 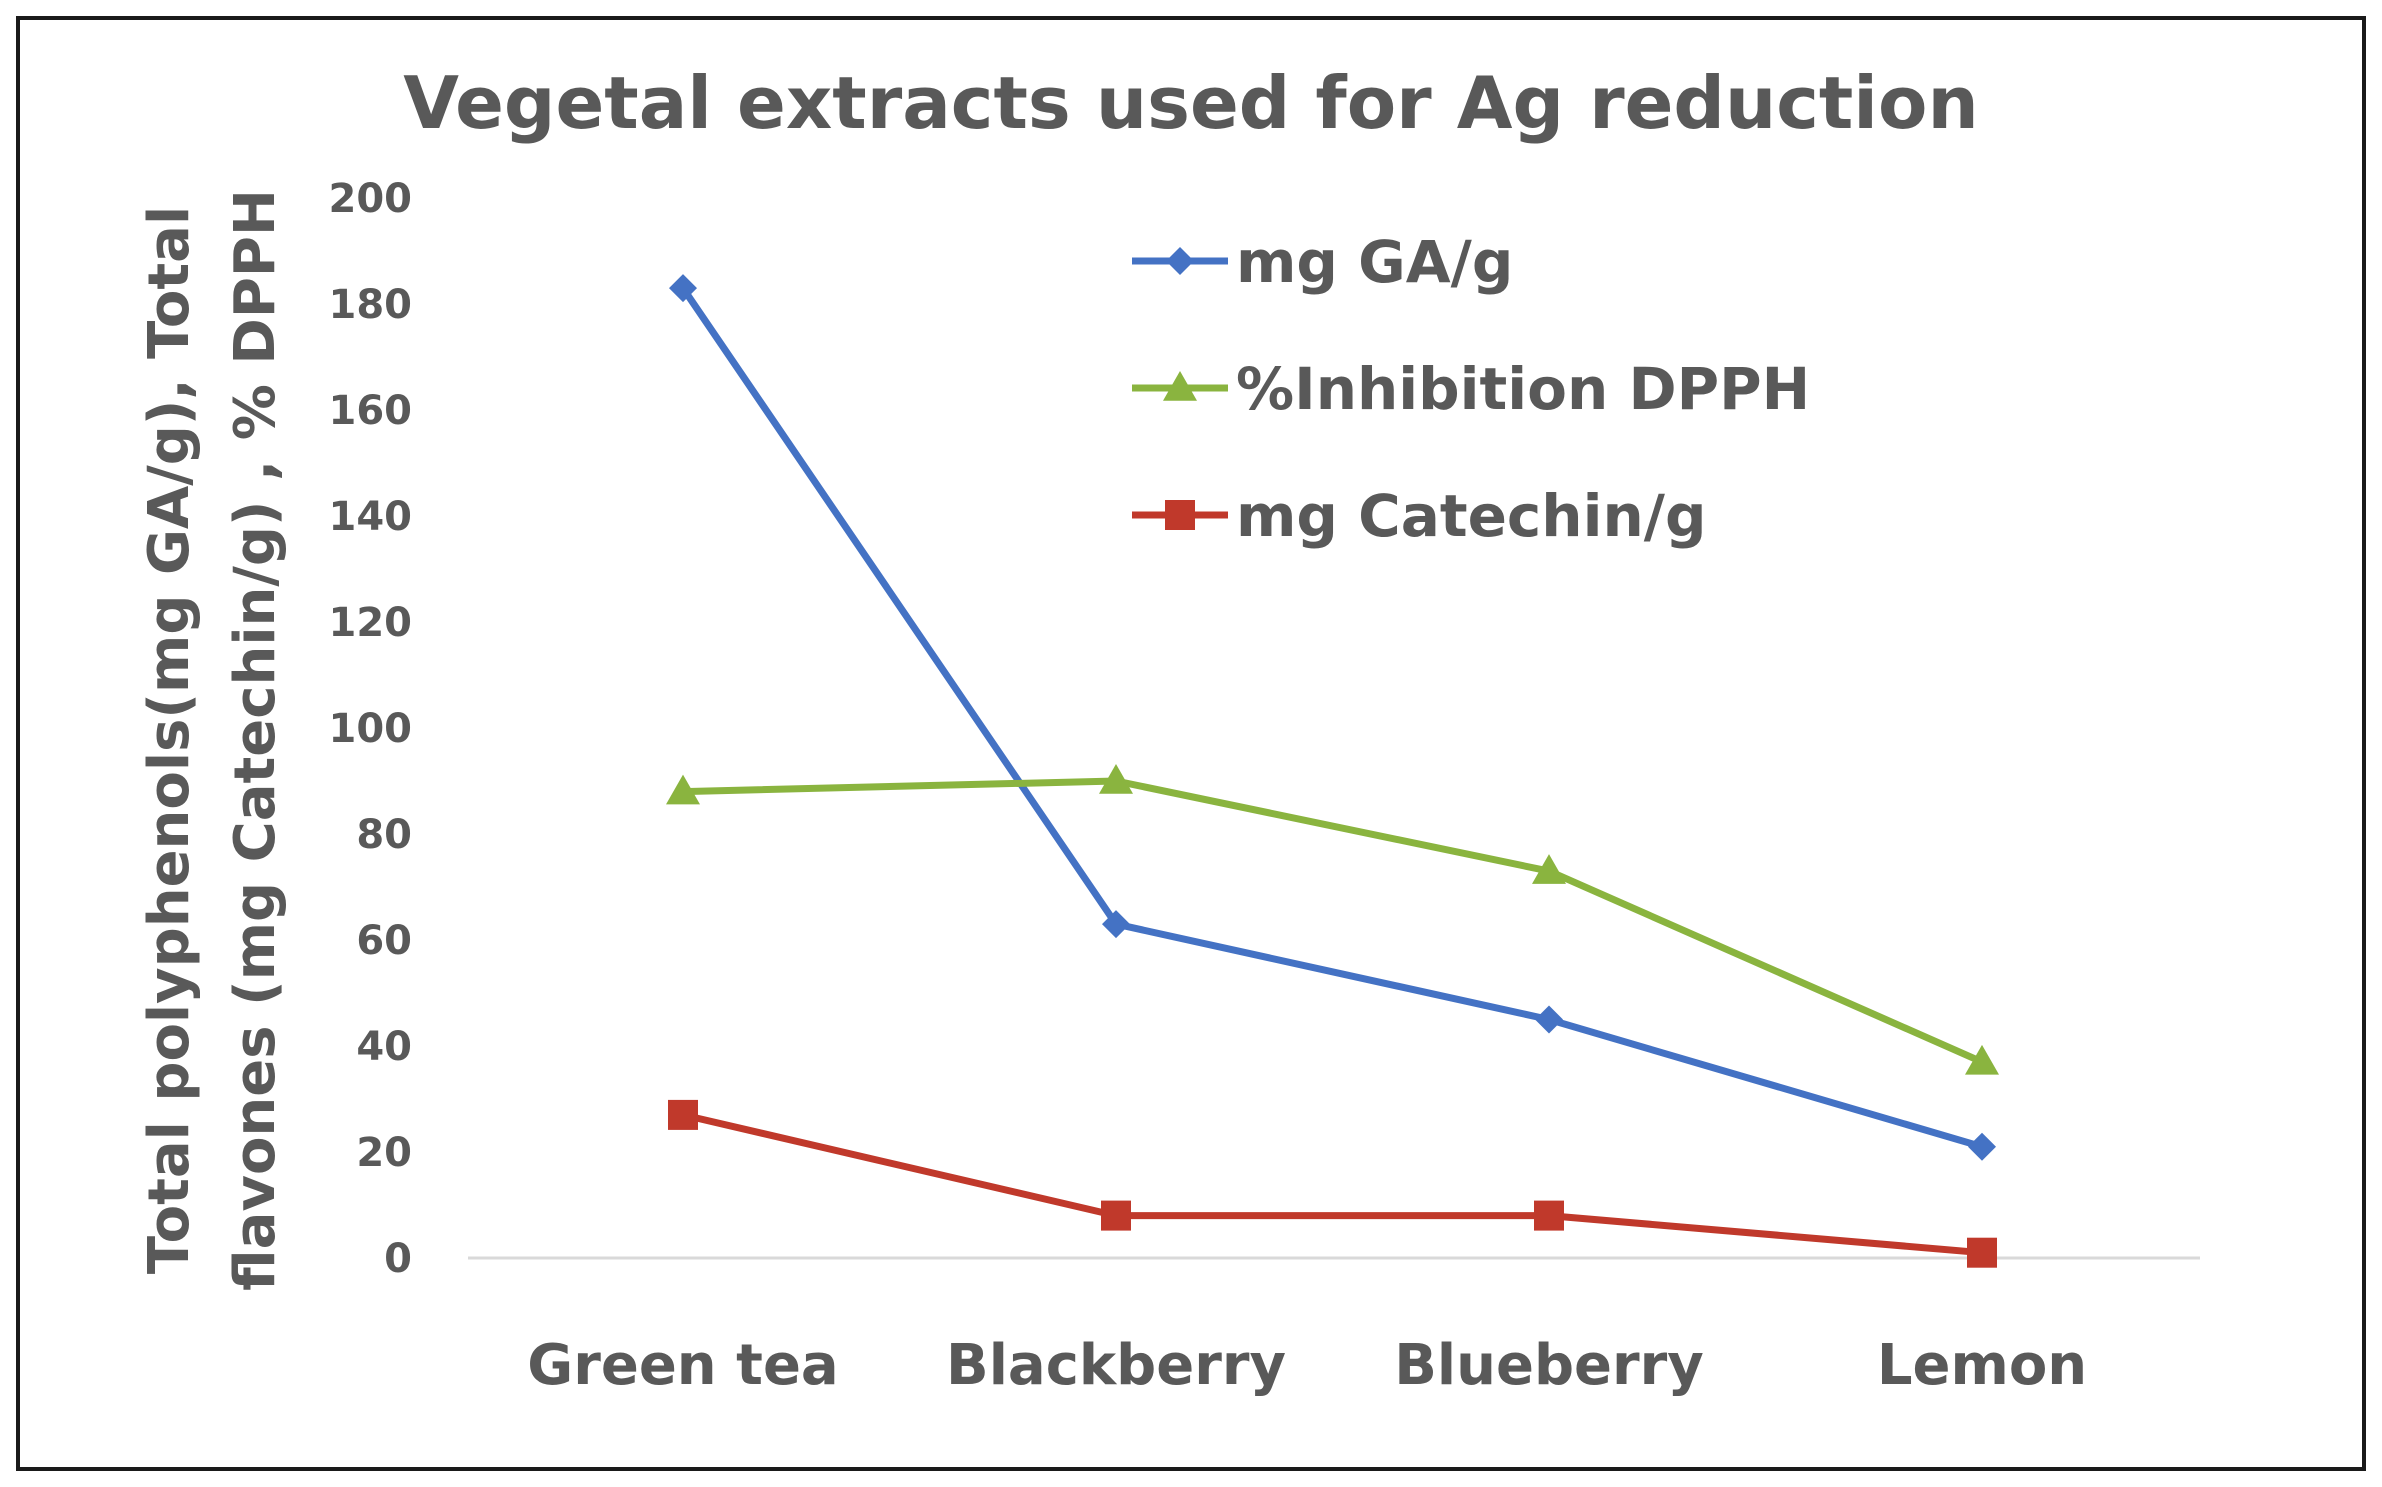 I want to click on y-tick-label: 180, so click(x=371, y=305).